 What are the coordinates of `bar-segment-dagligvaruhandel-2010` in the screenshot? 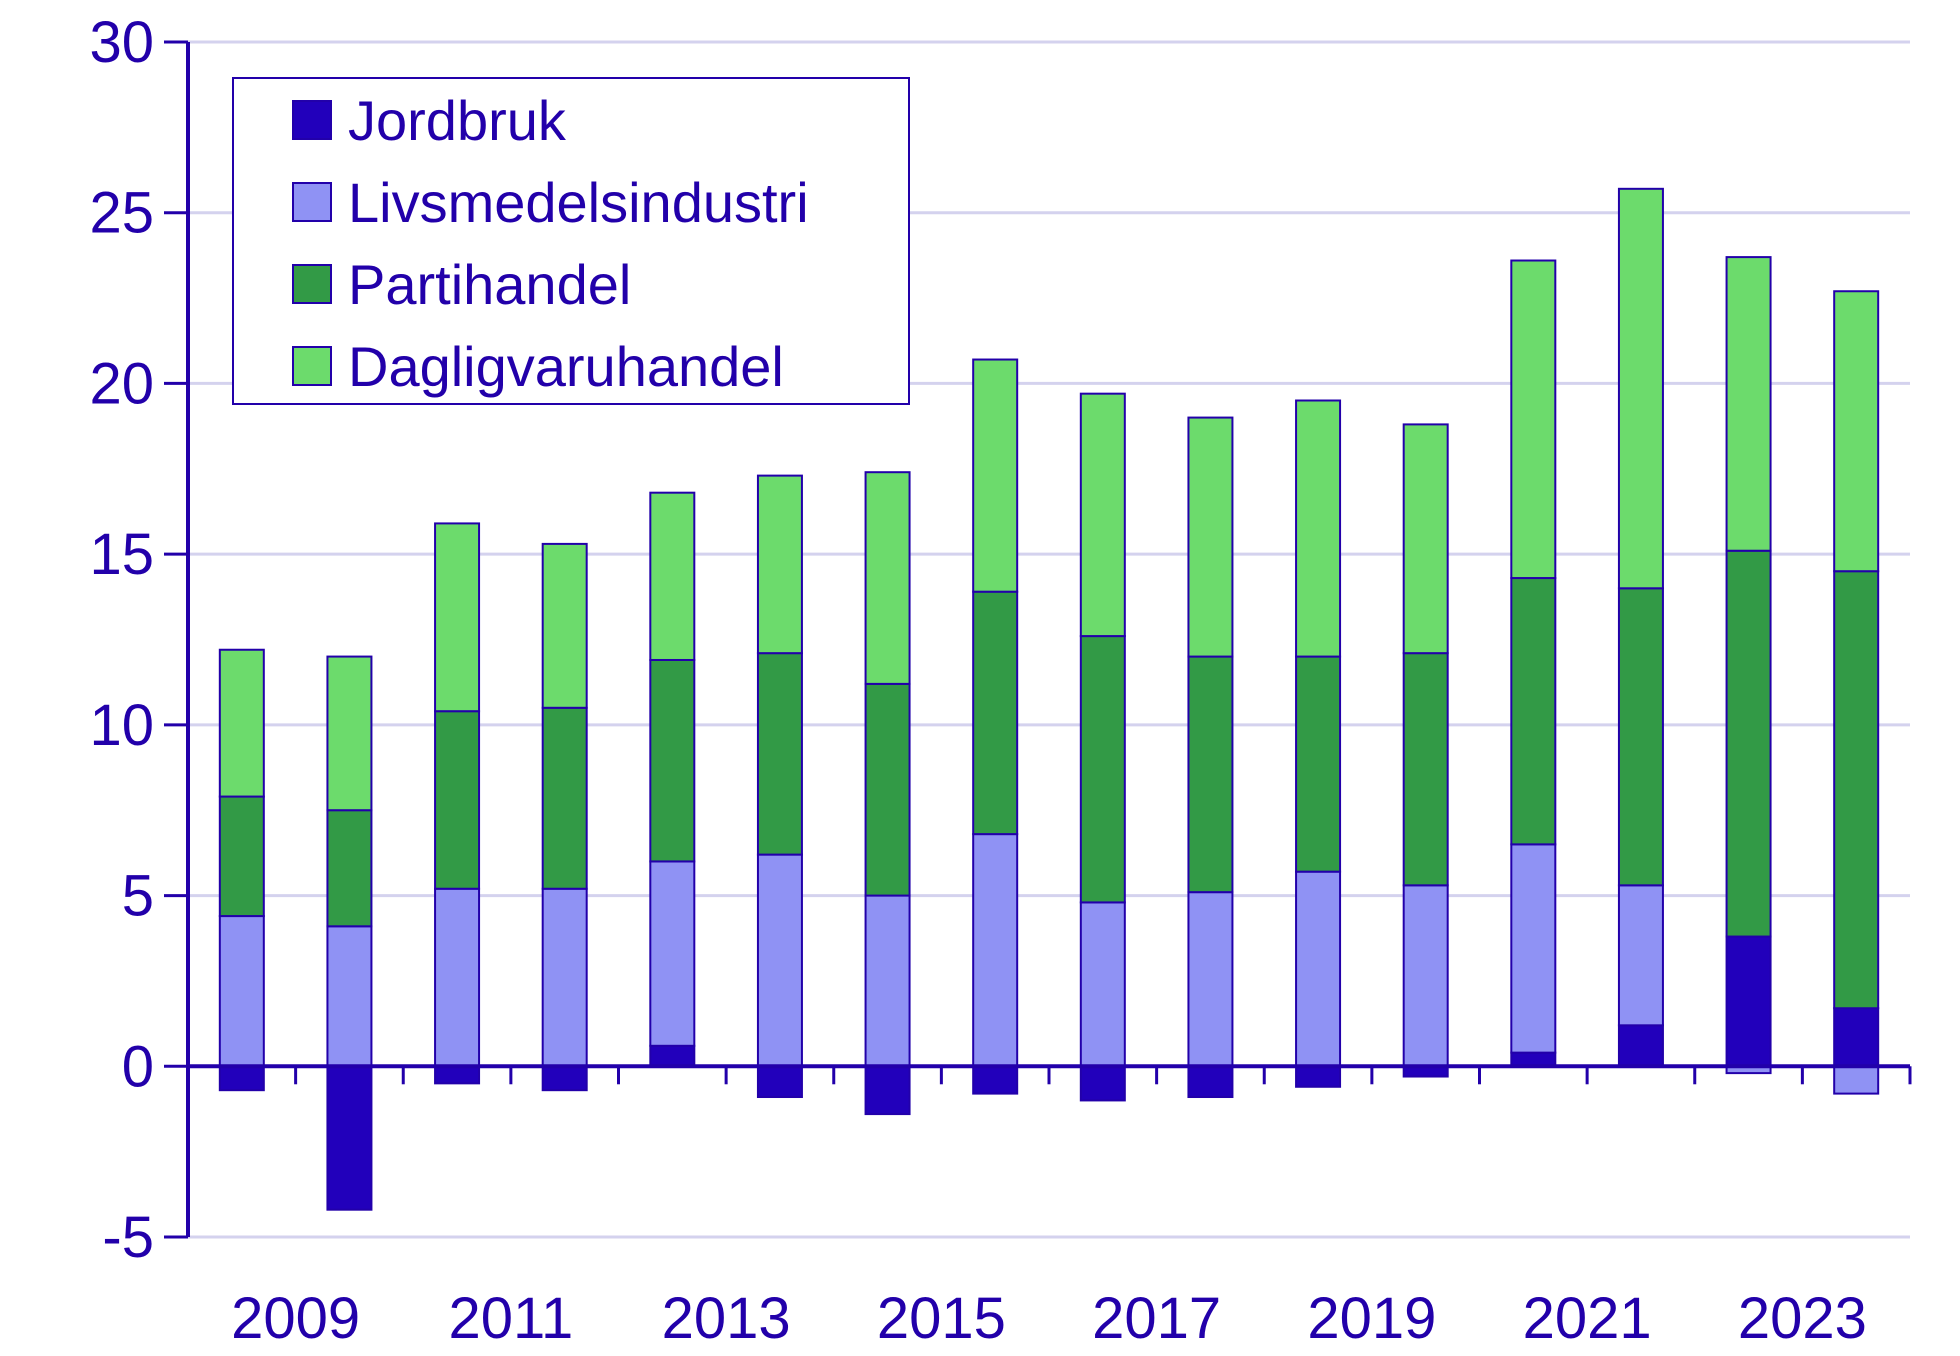 It's located at (457, 617).